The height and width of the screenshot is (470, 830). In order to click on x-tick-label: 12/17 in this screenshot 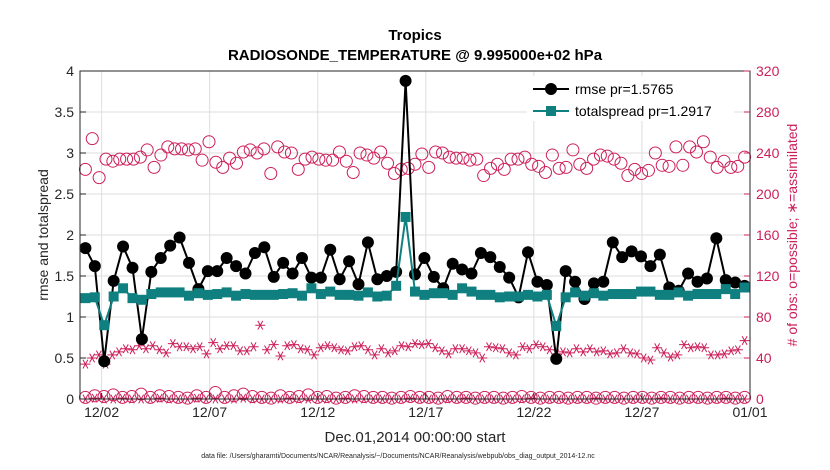, I will do `click(425, 412)`.